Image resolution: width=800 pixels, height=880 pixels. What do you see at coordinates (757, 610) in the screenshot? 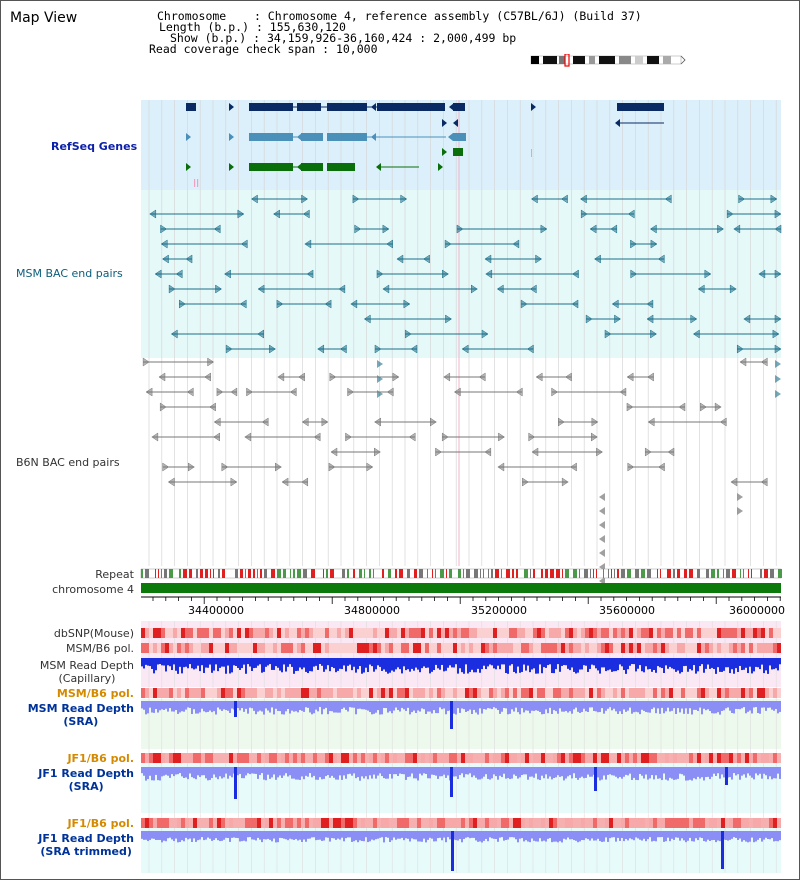
I see `axis-tick-label: 36000000` at bounding box center [757, 610].